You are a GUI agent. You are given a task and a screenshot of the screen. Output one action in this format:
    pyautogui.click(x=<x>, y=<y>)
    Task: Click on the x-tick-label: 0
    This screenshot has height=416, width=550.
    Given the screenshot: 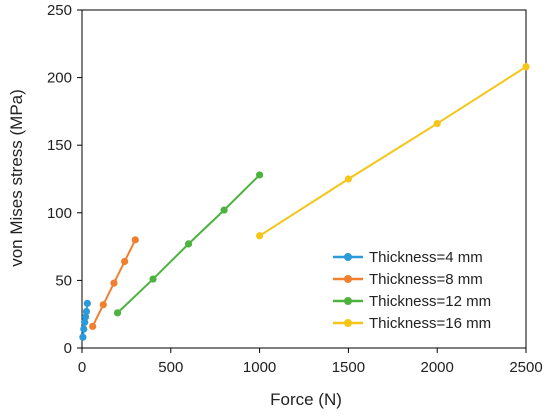 What is the action you would take?
    pyautogui.click(x=82, y=367)
    